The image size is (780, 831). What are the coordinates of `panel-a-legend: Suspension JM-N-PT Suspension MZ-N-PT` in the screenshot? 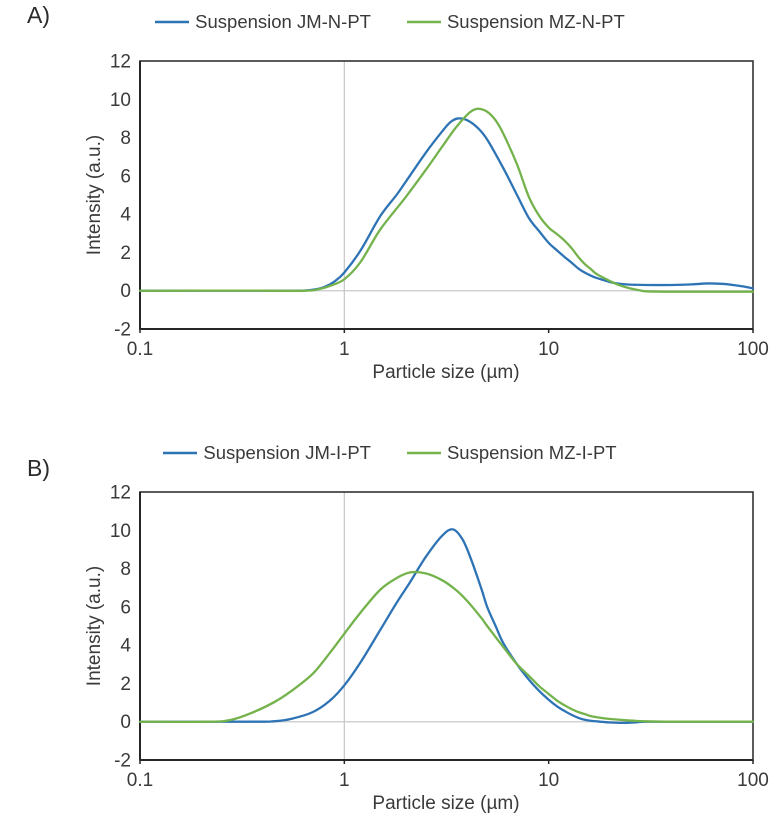 It's located at (390, 22).